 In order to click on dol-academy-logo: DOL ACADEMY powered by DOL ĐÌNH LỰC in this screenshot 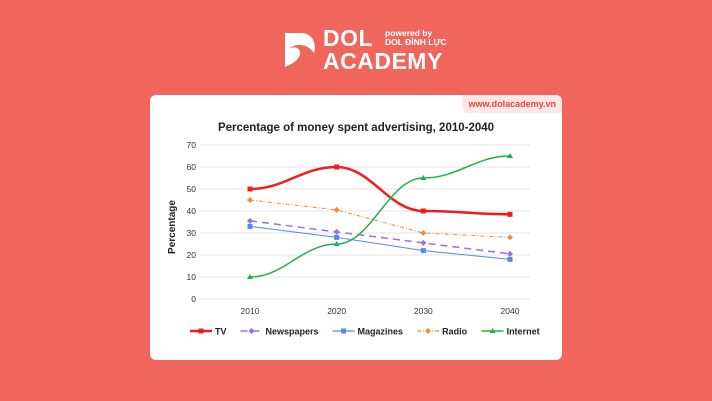, I will do `click(368, 50)`.